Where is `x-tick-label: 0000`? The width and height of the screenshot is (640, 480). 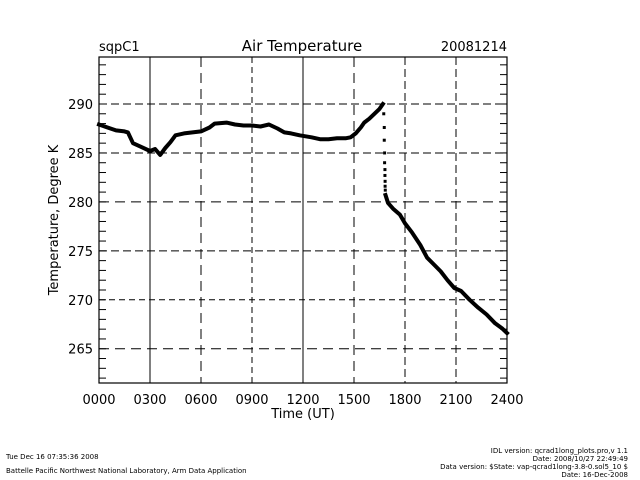
x-tick-label: 0000 is located at coordinates (98, 400).